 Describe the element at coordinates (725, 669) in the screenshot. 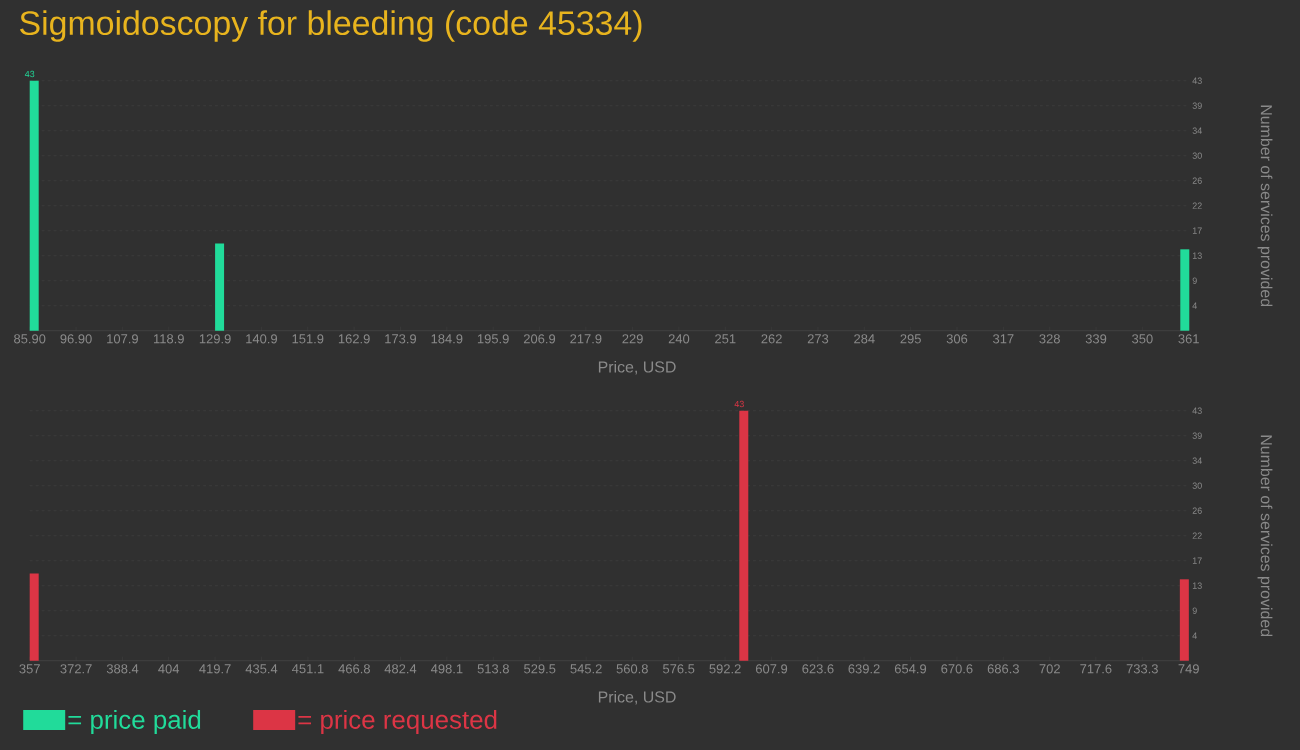

I see `x-tick-label: 592.2` at that location.